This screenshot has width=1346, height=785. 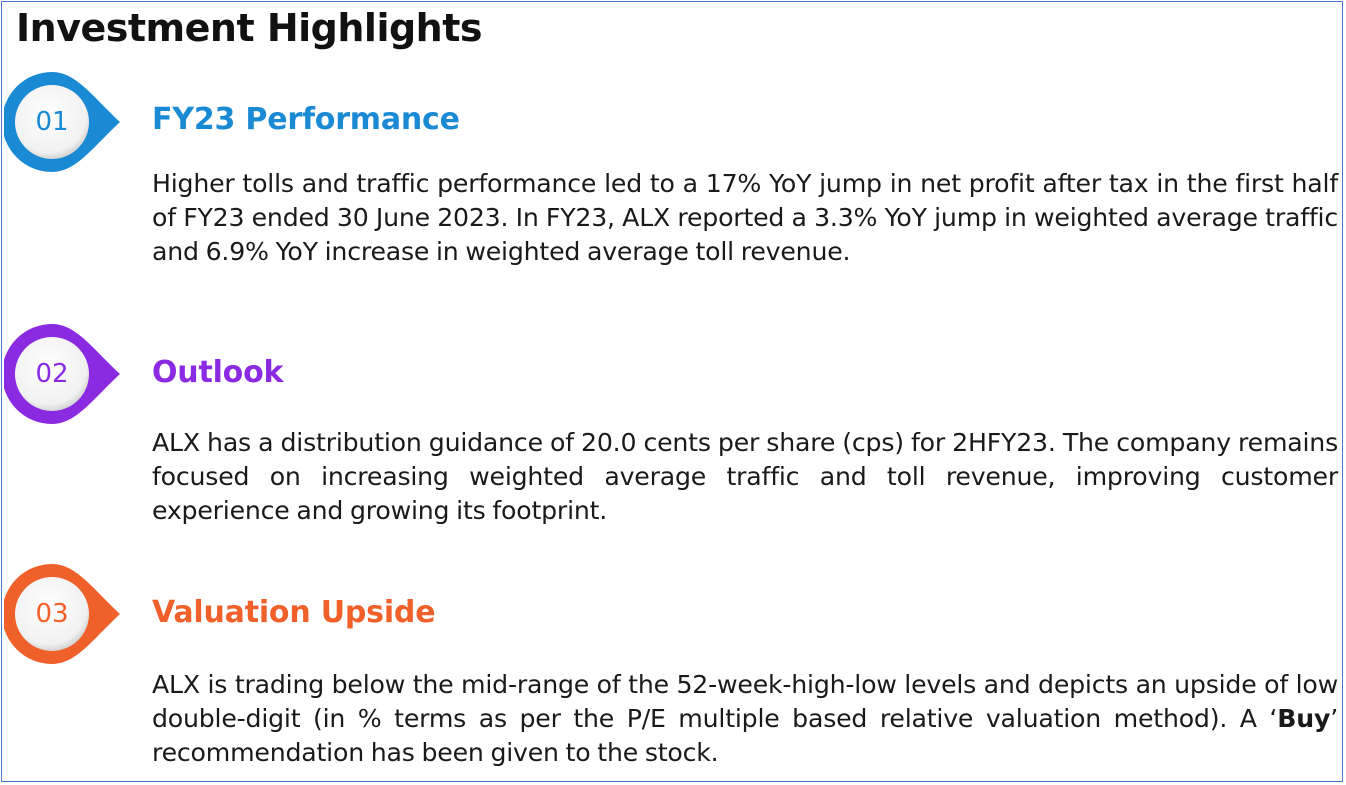 I want to click on page-title: Investment Highlights, so click(x=249, y=28).